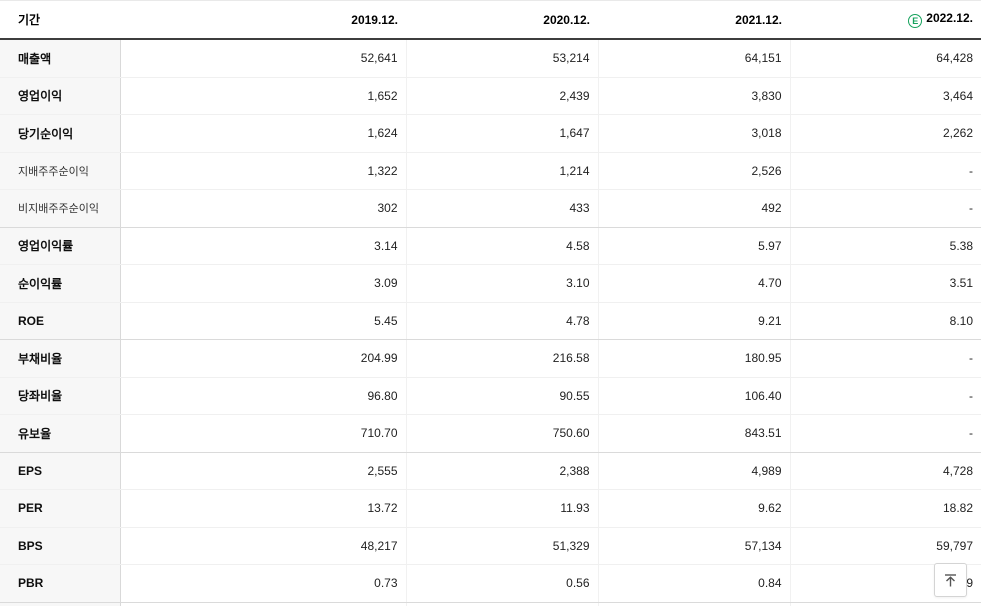 The width and height of the screenshot is (981, 606). Describe the element at coordinates (60, 58) in the screenshot. I see `row-label: 매출액` at that location.